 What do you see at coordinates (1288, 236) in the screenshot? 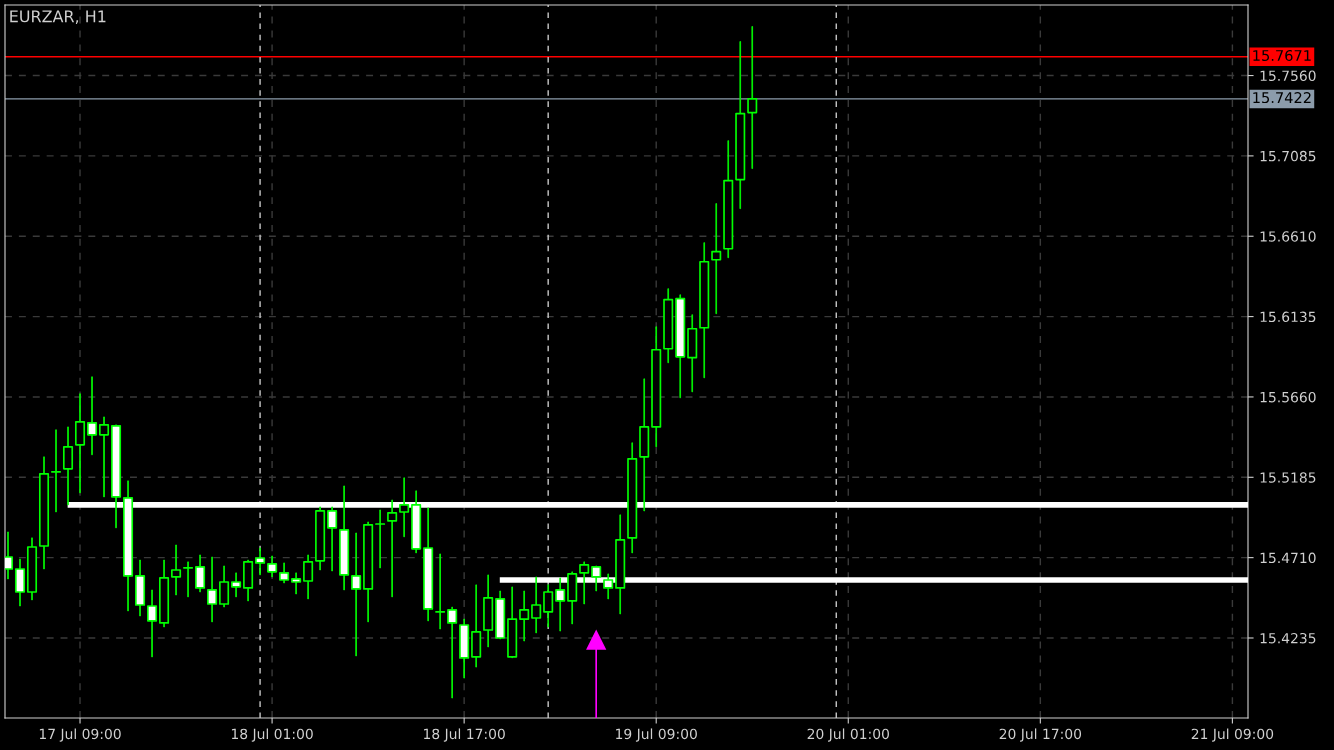
I see `y-tick-label: 15.6610` at bounding box center [1288, 236].